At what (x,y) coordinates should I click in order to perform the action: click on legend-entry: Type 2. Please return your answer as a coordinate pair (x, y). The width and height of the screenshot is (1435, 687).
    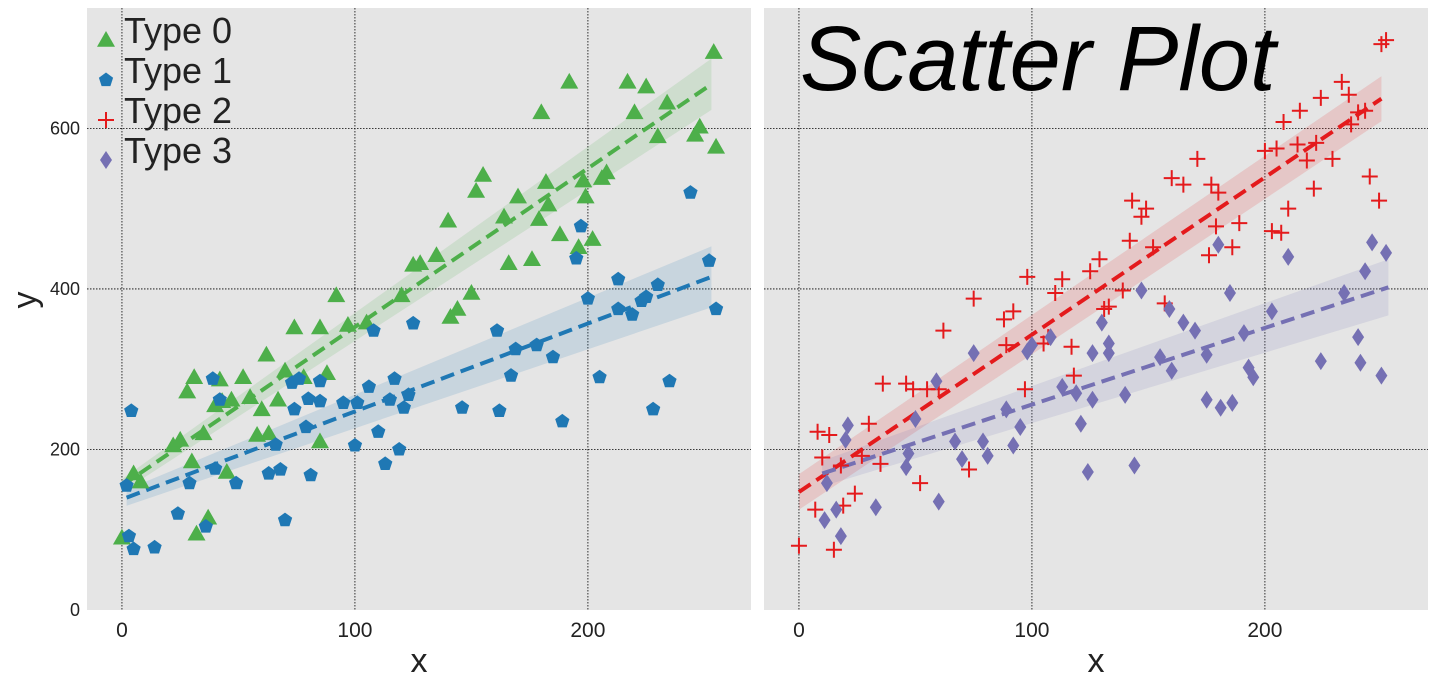
    Looking at the image, I should click on (178, 110).